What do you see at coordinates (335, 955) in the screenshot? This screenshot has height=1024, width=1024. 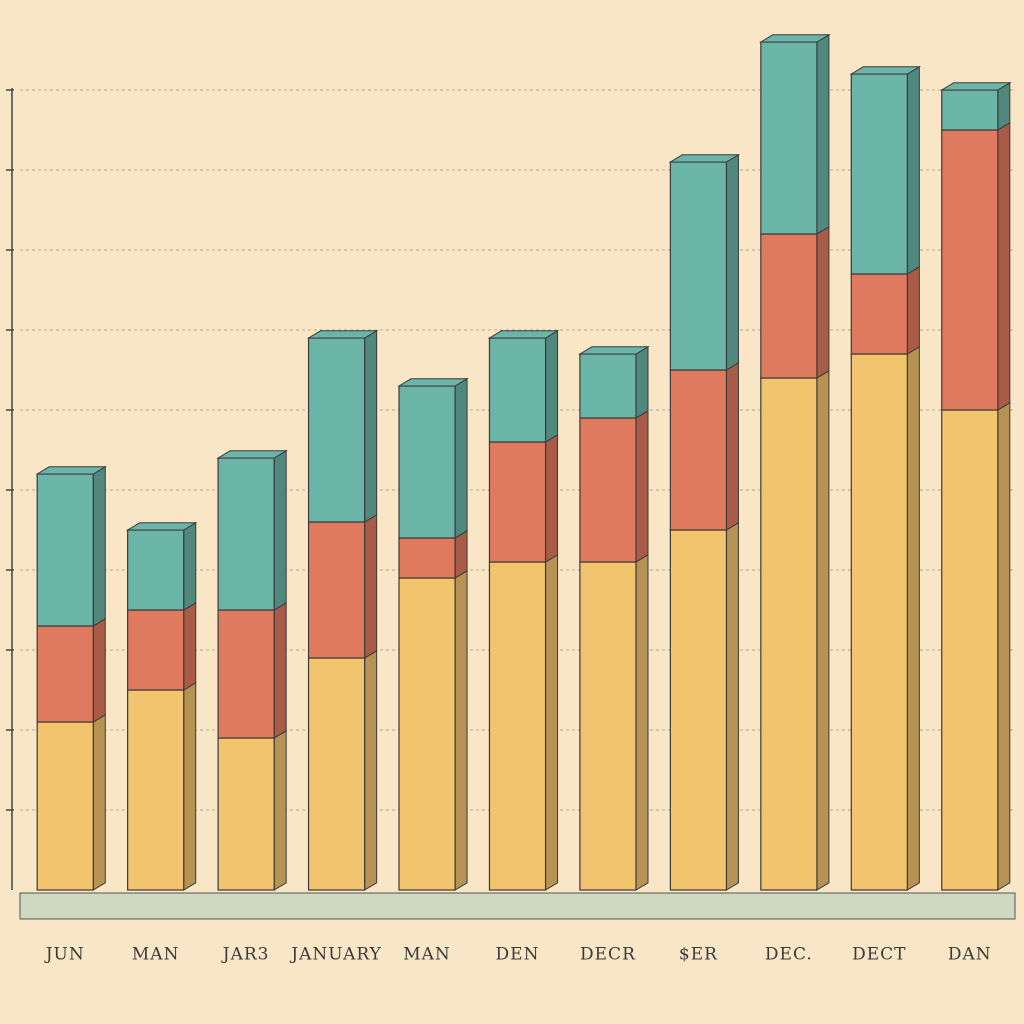 I see `x-tick-label: JANUARY` at bounding box center [335, 955].